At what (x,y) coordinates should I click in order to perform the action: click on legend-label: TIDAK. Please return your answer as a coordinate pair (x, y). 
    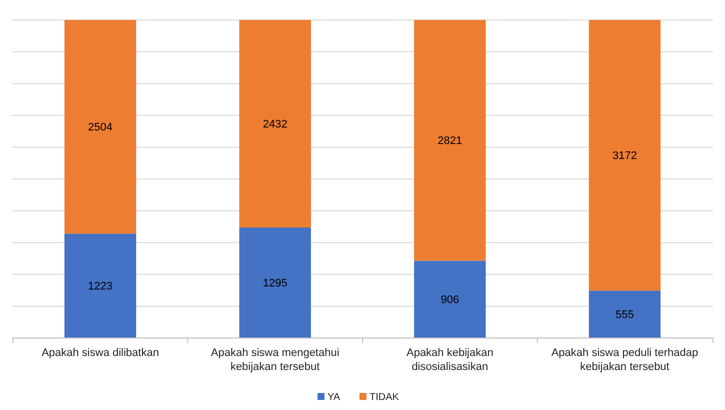
    Looking at the image, I should click on (385, 397).